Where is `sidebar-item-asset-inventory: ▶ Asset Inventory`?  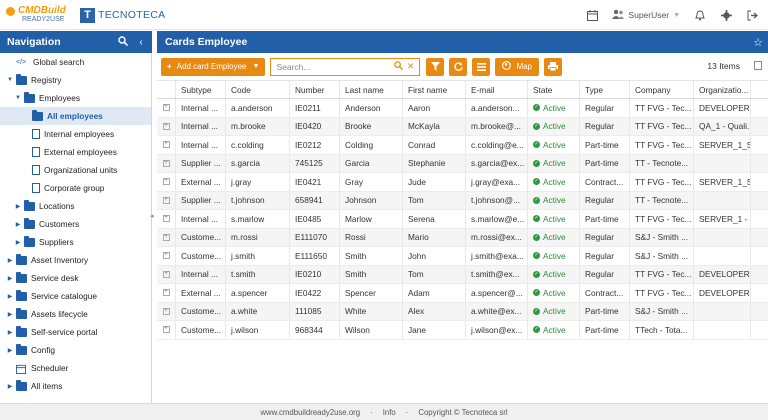 sidebar-item-asset-inventory: ▶ Asset Inventory is located at coordinates (75, 260).